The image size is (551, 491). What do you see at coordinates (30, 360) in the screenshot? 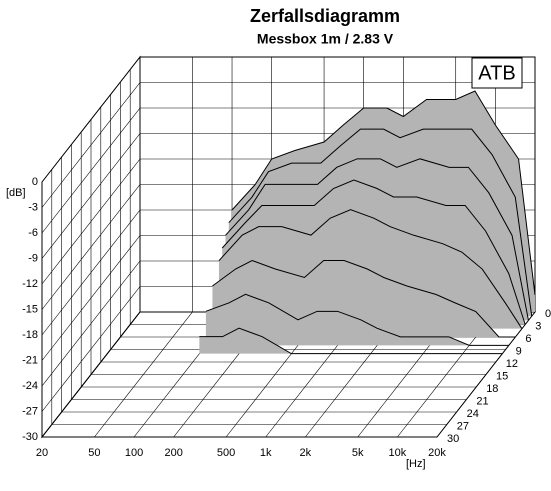
I see `y-tick-label: -21` at bounding box center [30, 360].